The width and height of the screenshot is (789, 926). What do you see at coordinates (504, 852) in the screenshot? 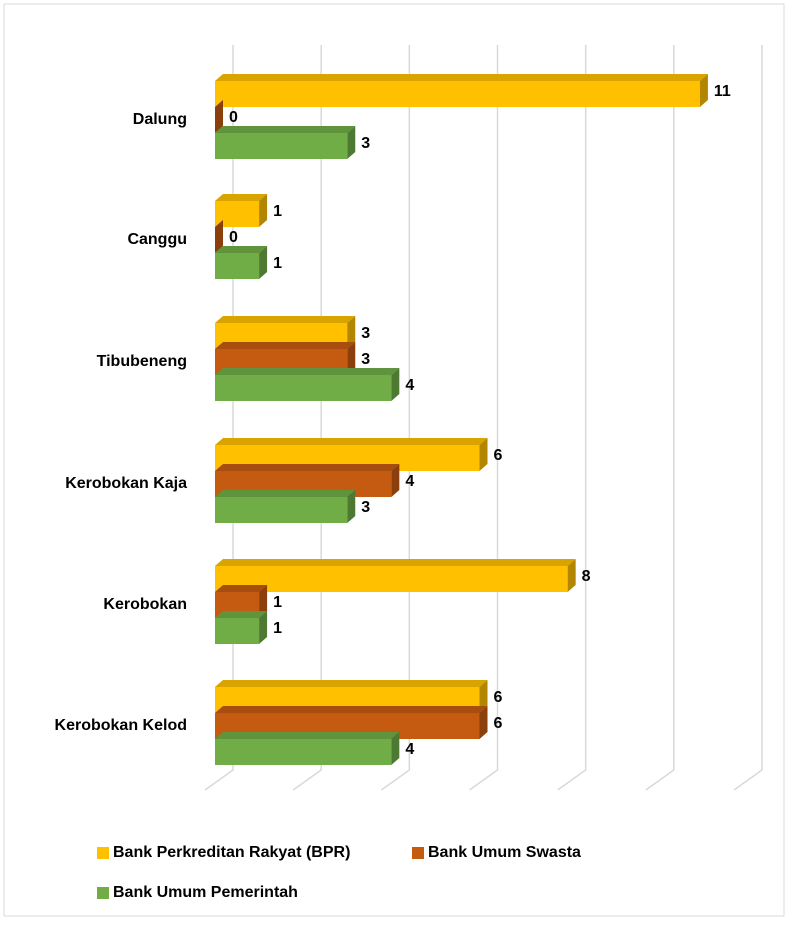
I see `legend-label: Bank Umum Swasta` at bounding box center [504, 852].